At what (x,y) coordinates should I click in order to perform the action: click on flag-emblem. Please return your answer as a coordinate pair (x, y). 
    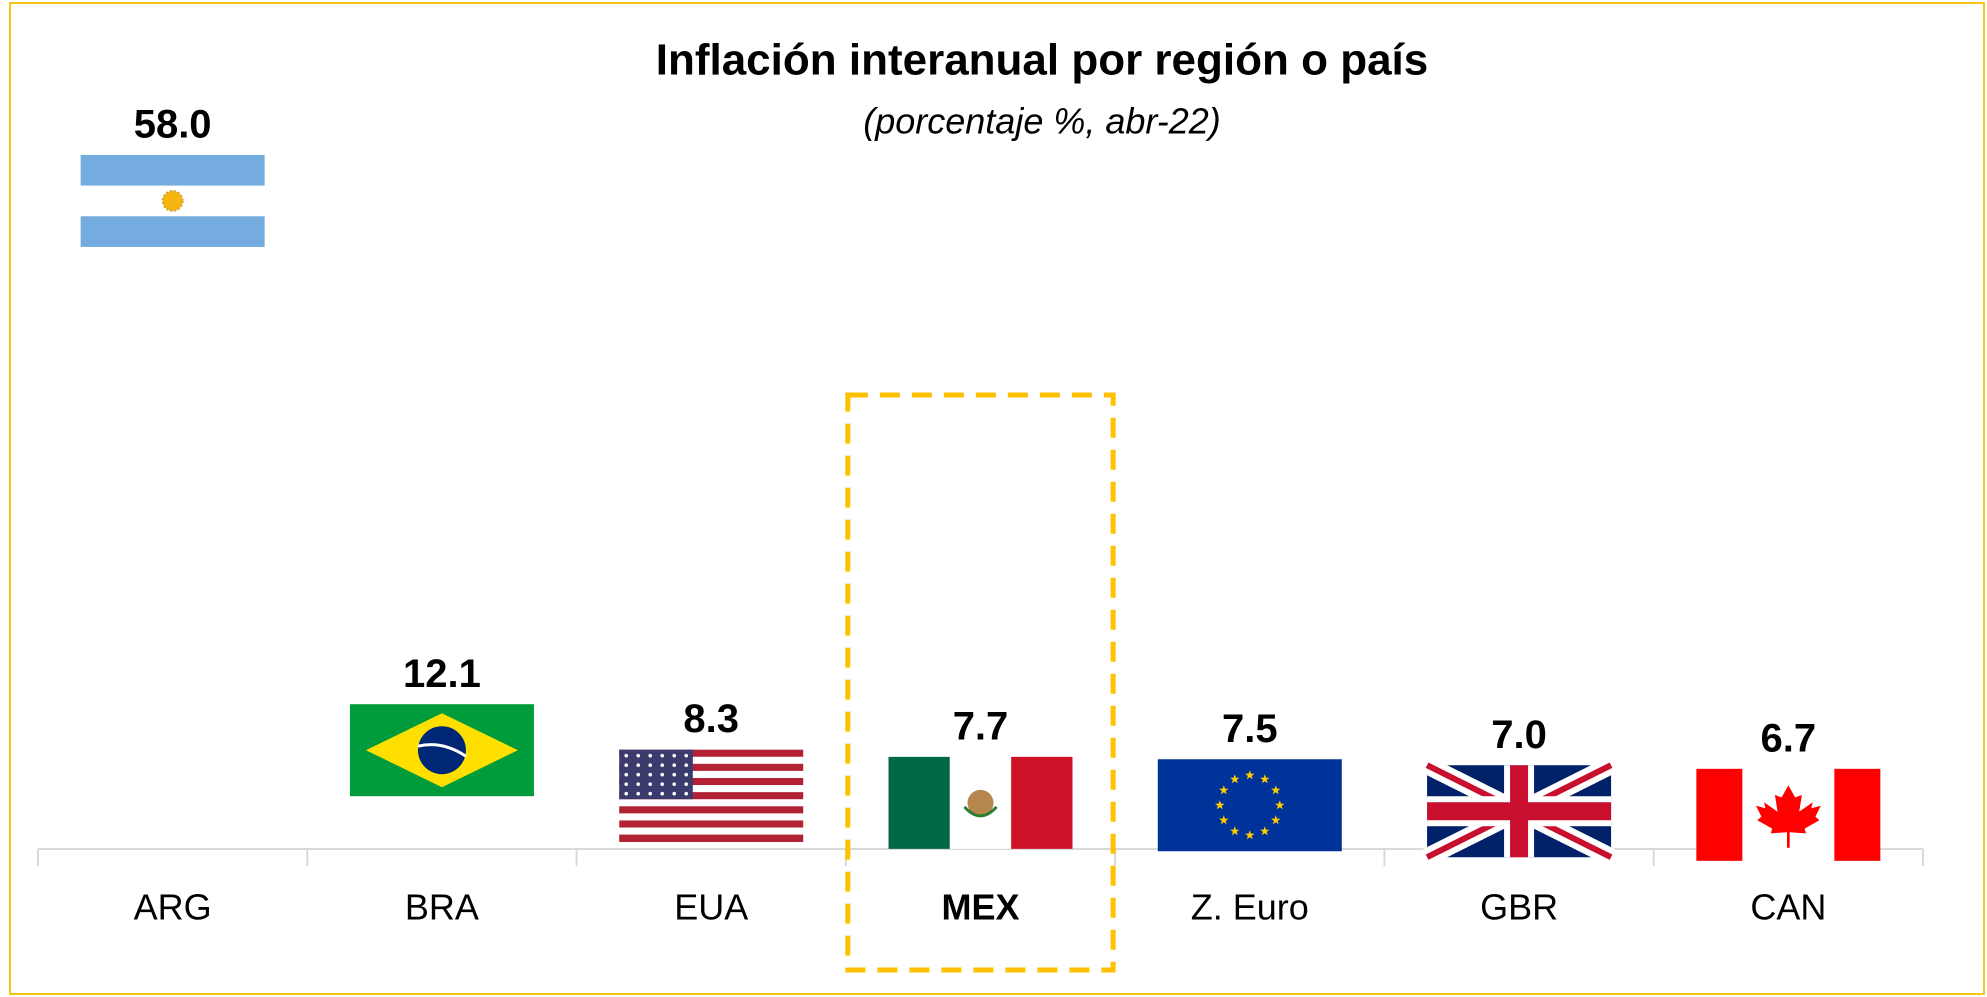
    Looking at the image, I should click on (980, 802).